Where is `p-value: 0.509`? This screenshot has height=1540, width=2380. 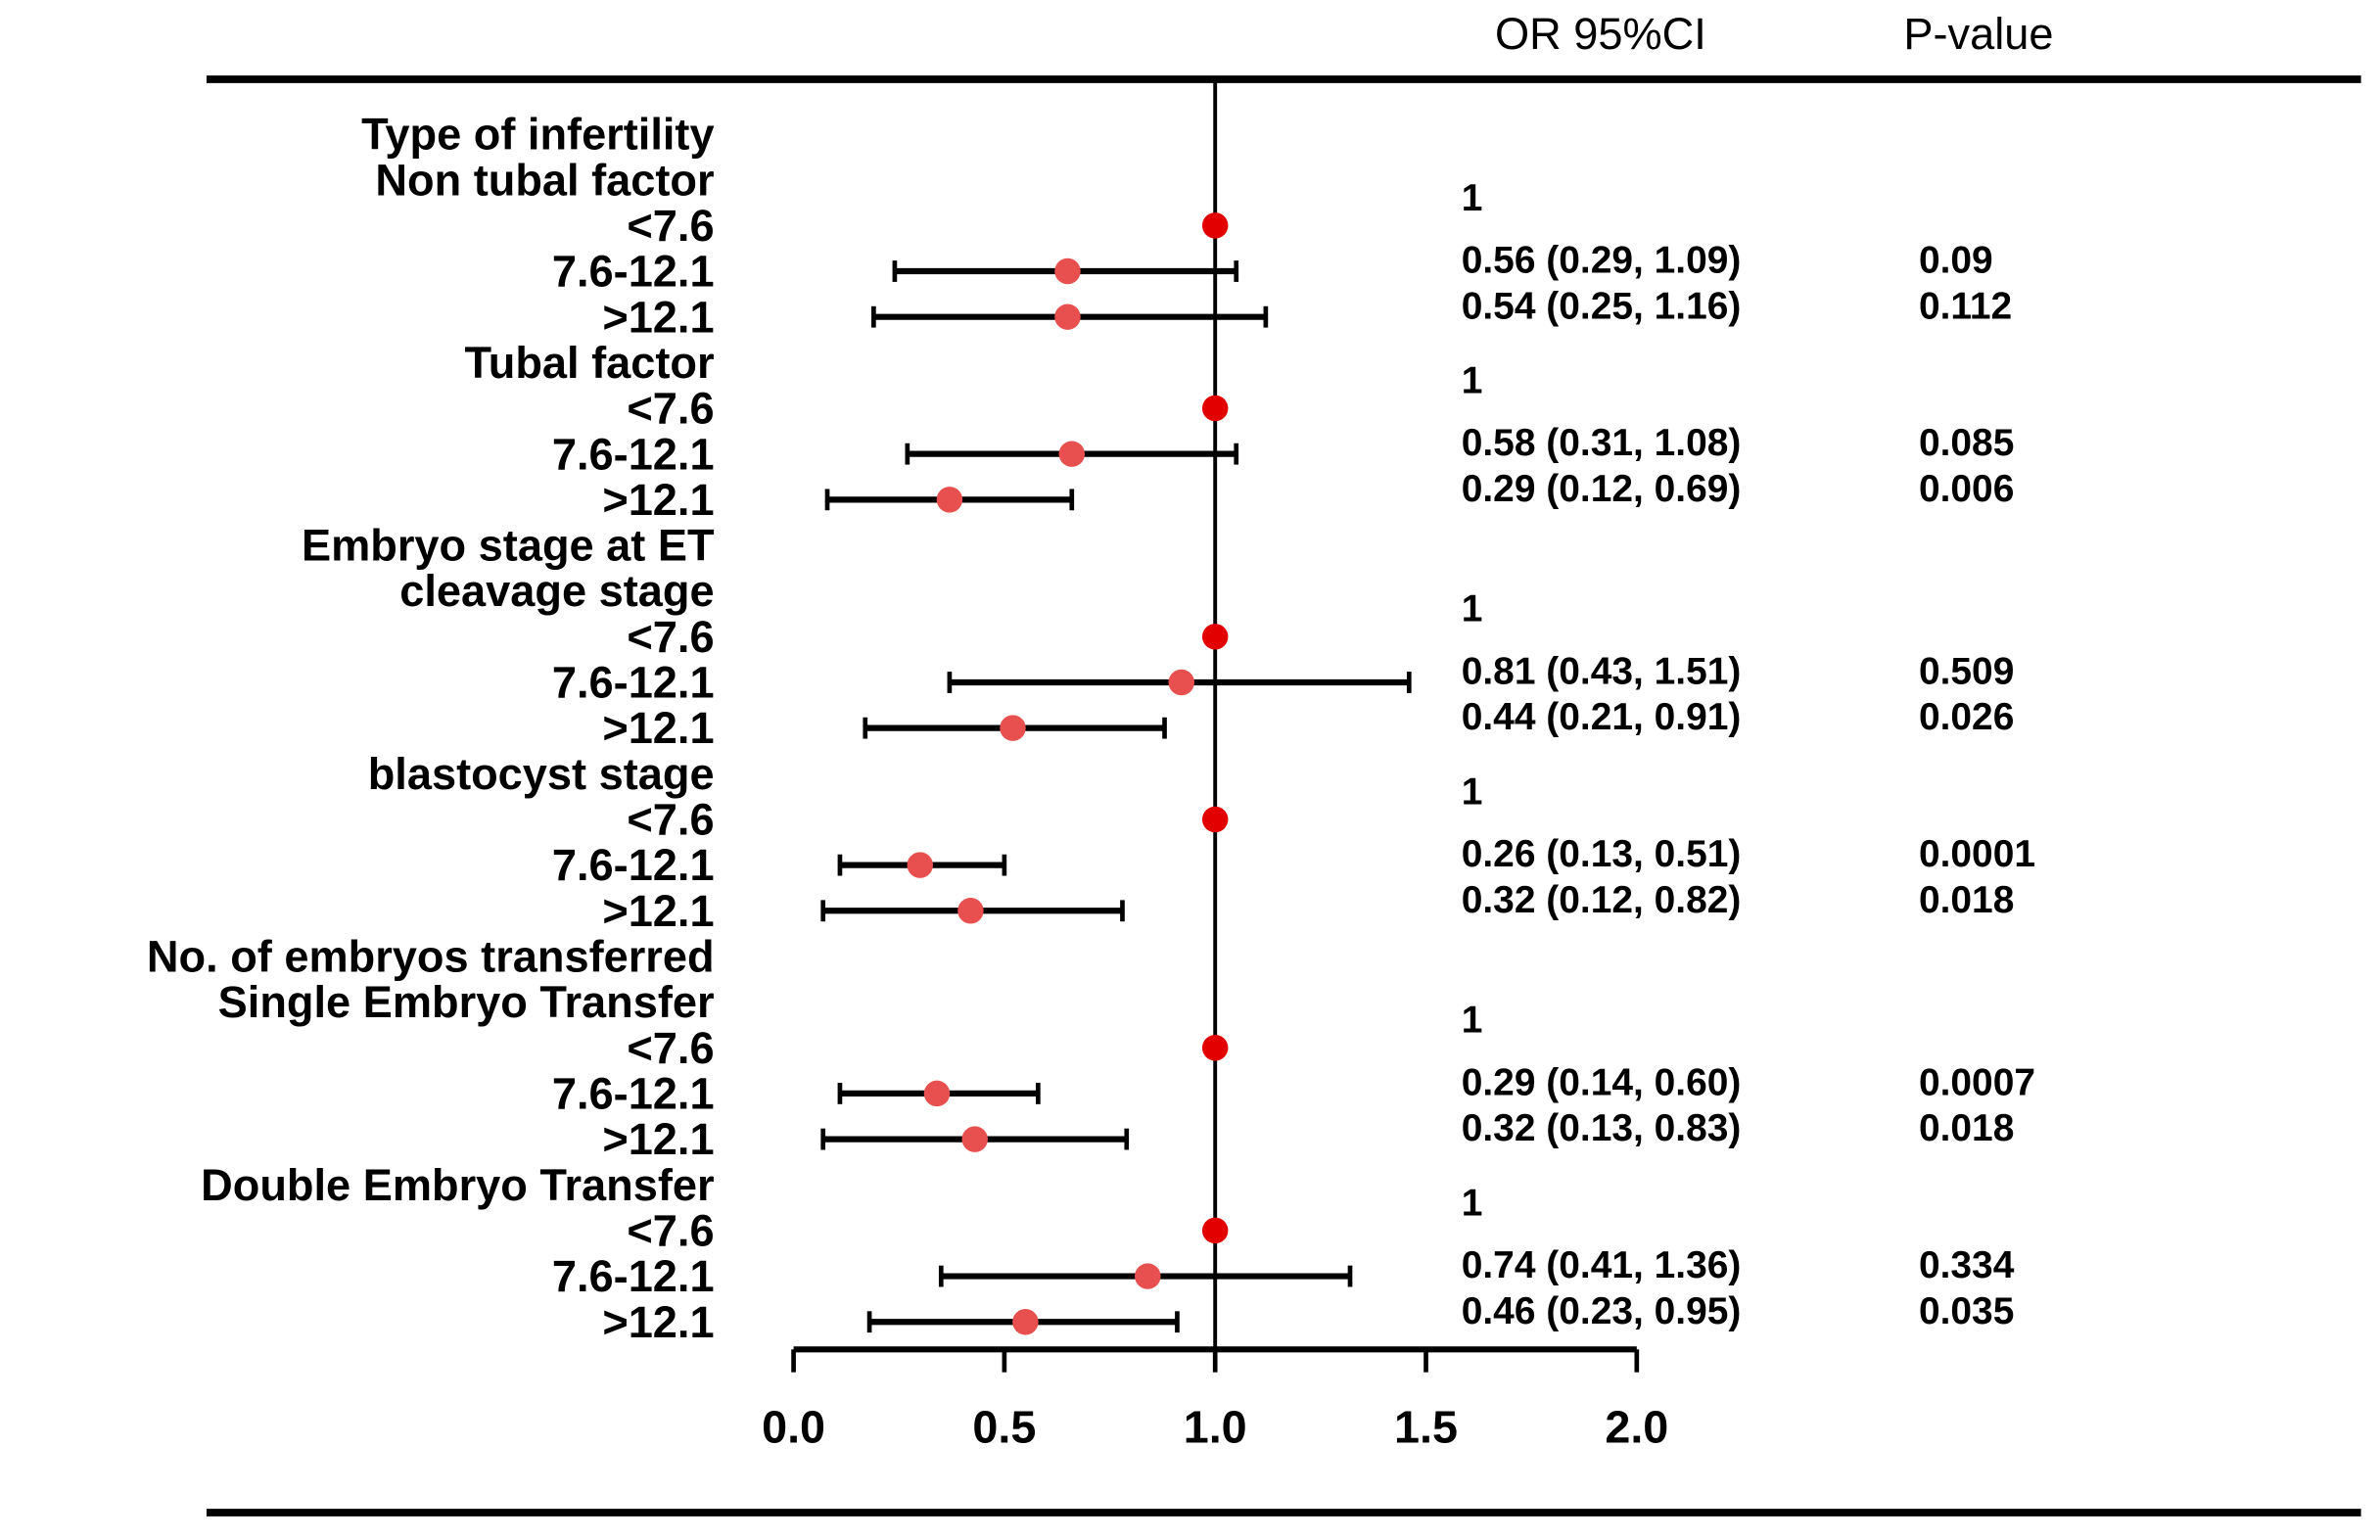
p-value: 0.509 is located at coordinates (1966, 672).